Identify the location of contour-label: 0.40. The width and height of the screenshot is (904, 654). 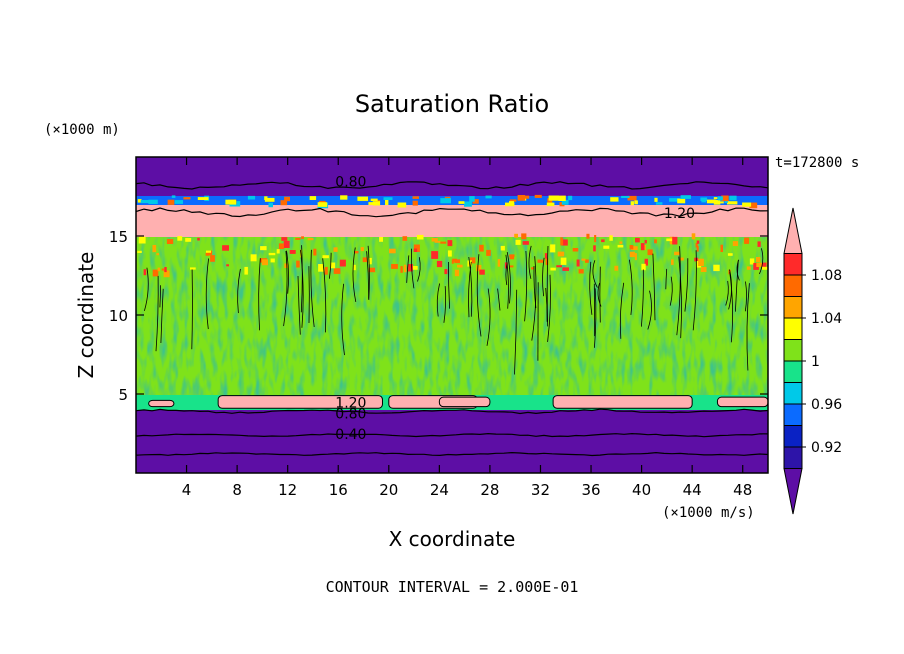
(350, 435).